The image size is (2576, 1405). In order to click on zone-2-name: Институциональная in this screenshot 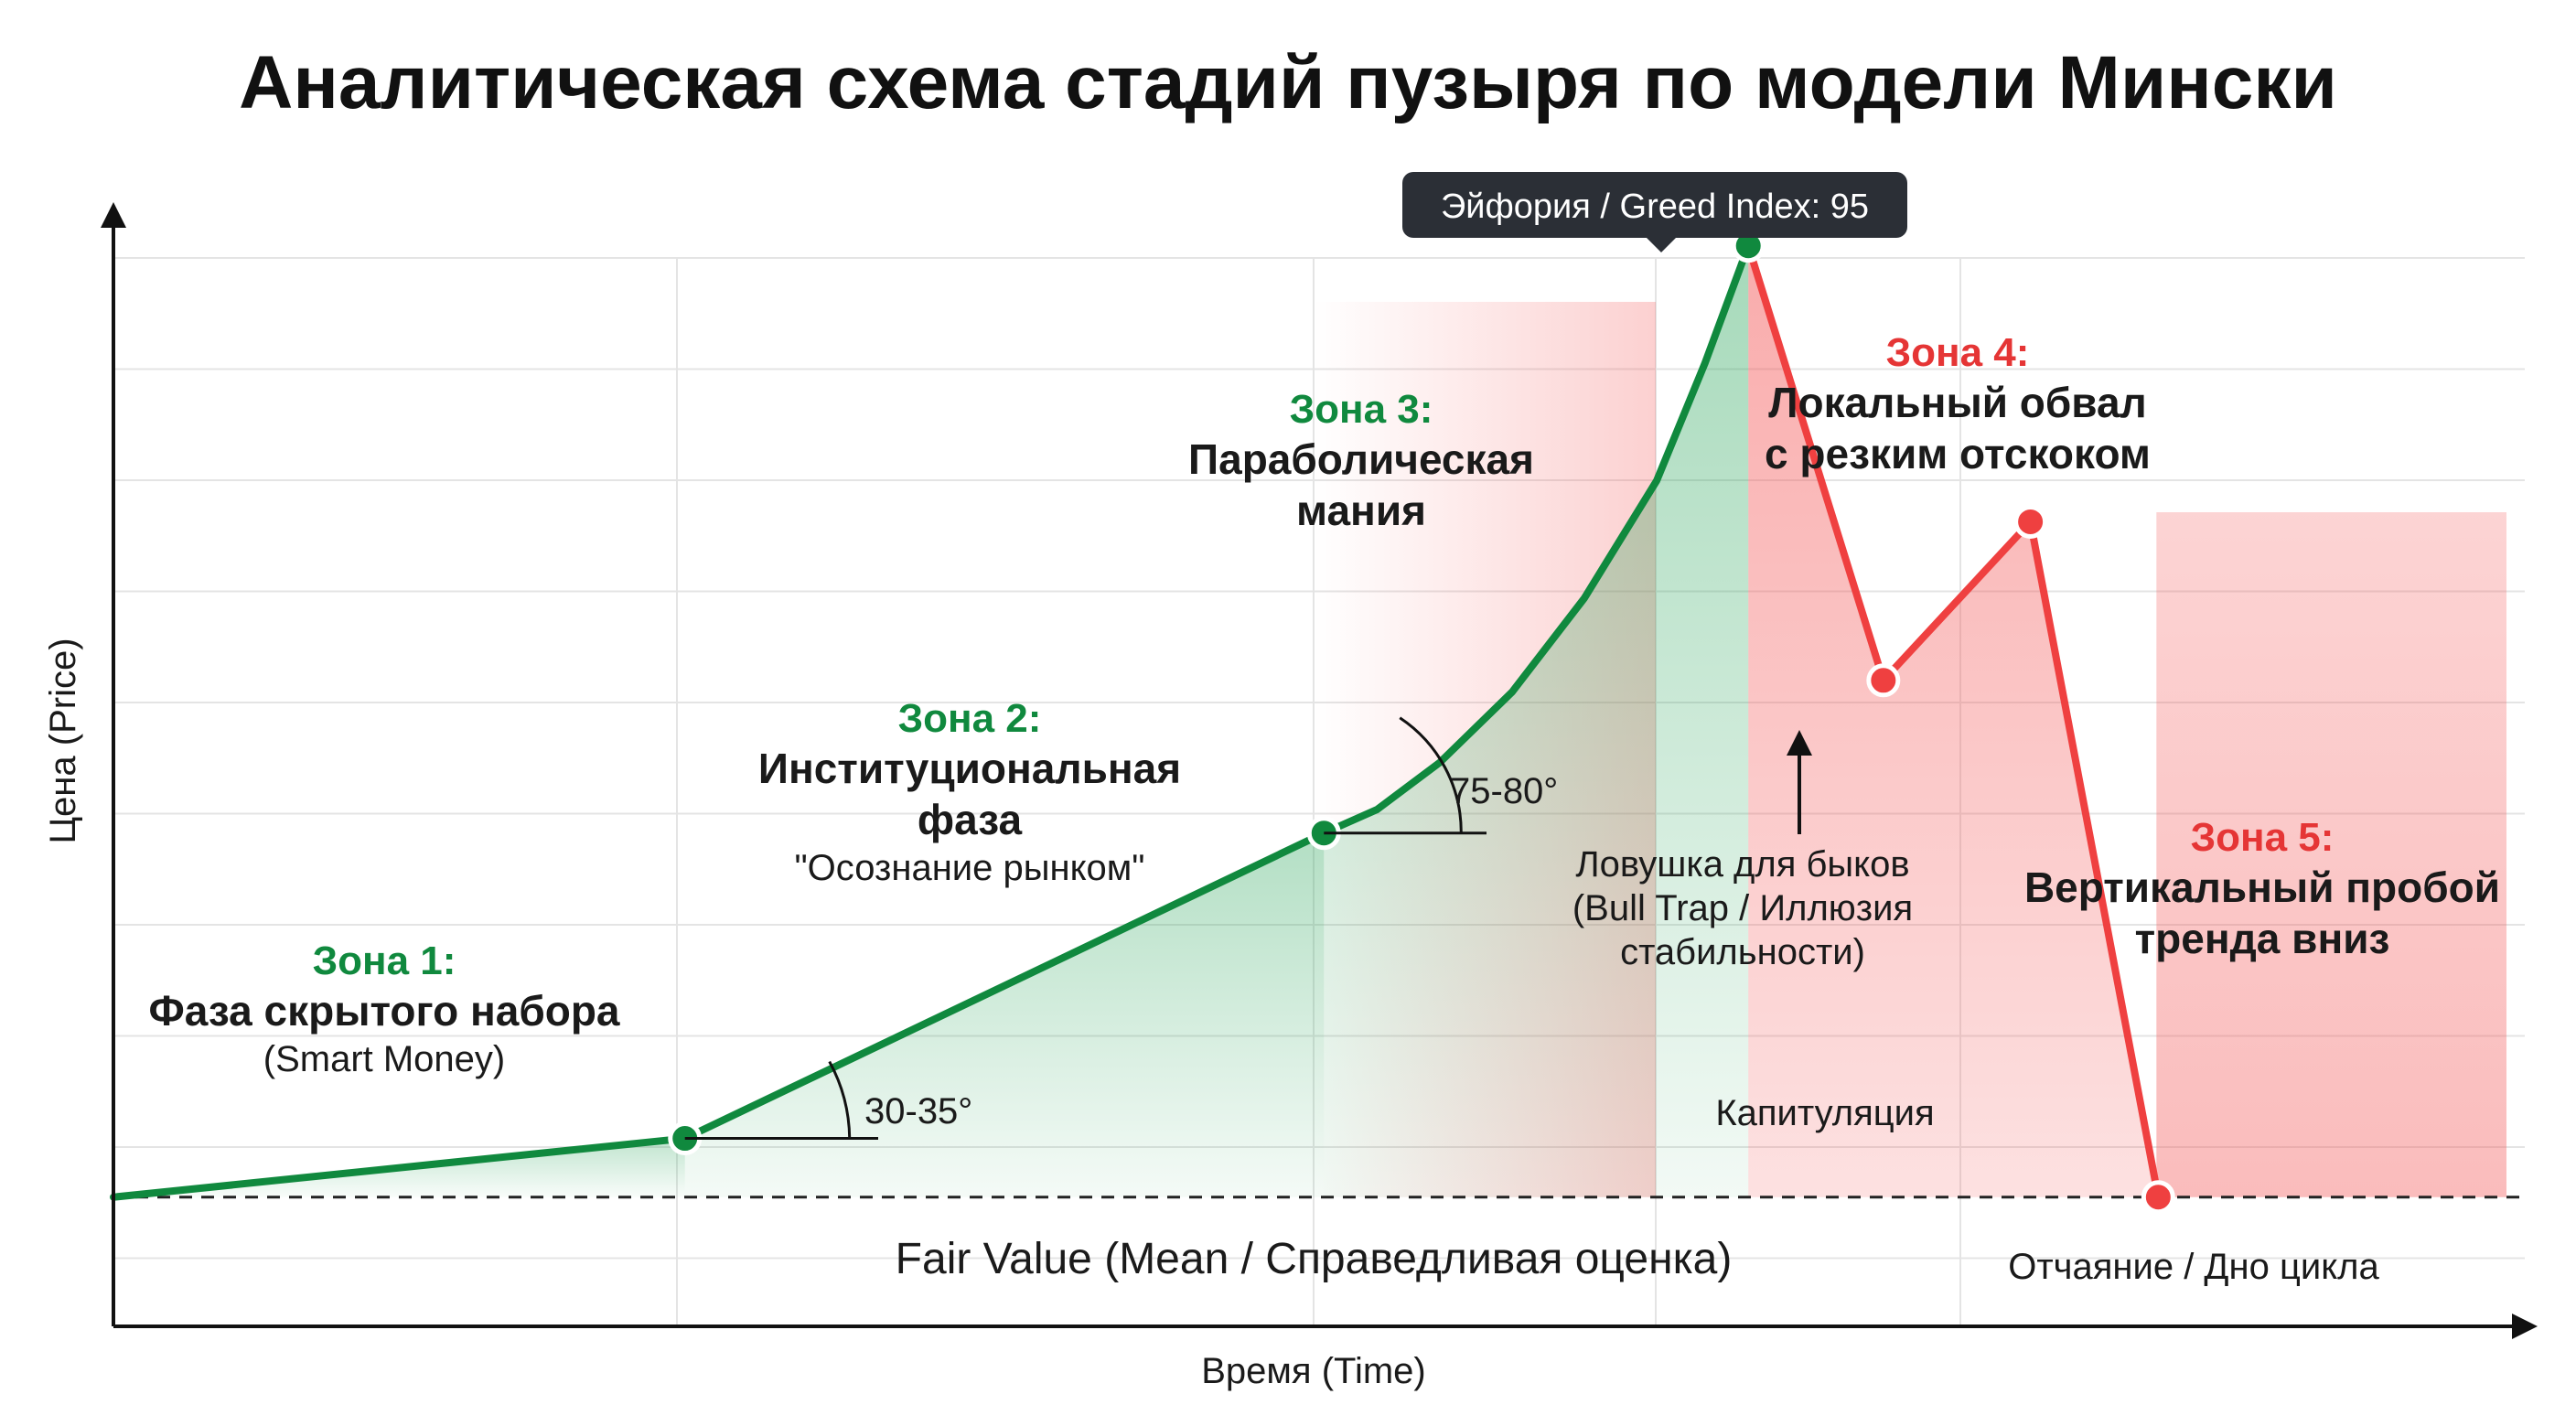, I will do `click(969, 768)`.